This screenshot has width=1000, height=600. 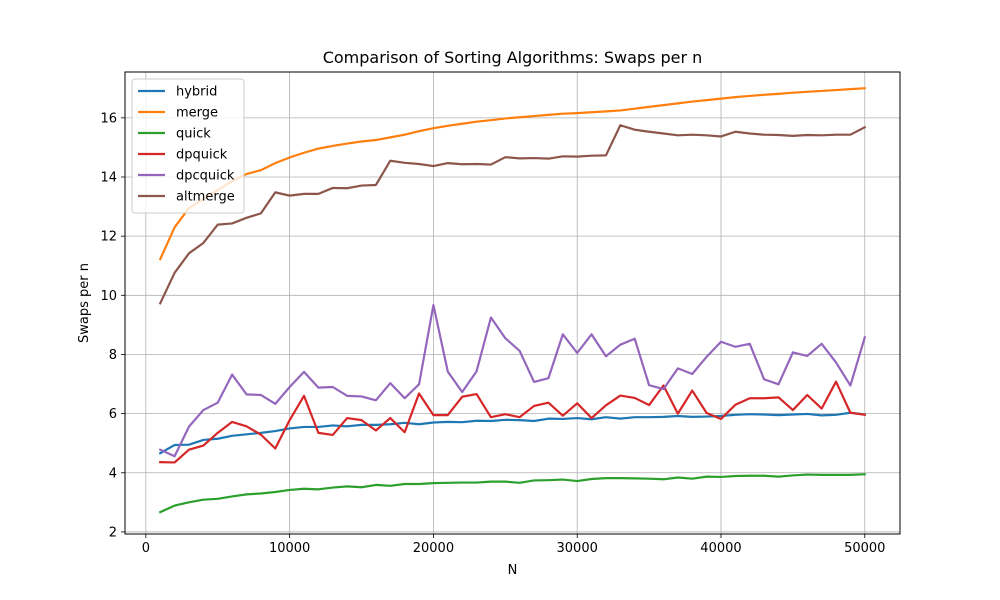 I want to click on series-line-hybrid, so click(x=512, y=433).